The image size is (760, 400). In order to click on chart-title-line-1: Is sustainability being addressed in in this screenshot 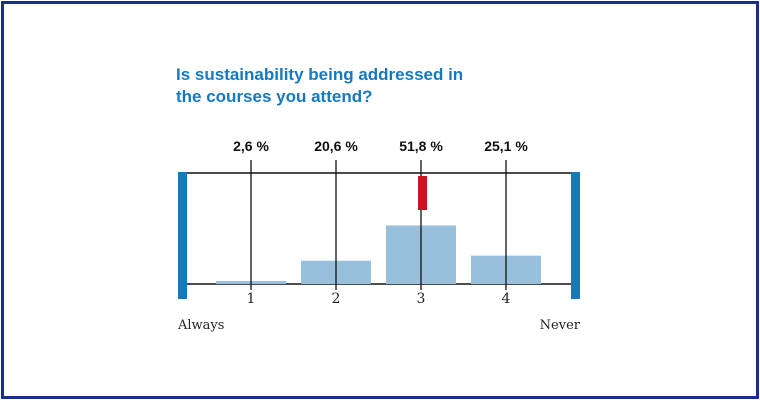, I will do `click(320, 74)`.